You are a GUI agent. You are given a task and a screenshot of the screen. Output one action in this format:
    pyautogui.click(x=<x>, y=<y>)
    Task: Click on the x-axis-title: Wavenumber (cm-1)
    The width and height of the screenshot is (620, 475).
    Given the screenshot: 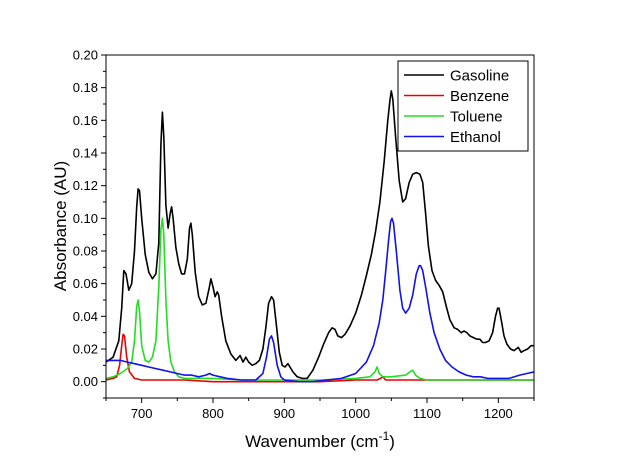 What is the action you would take?
    pyautogui.click(x=320, y=440)
    